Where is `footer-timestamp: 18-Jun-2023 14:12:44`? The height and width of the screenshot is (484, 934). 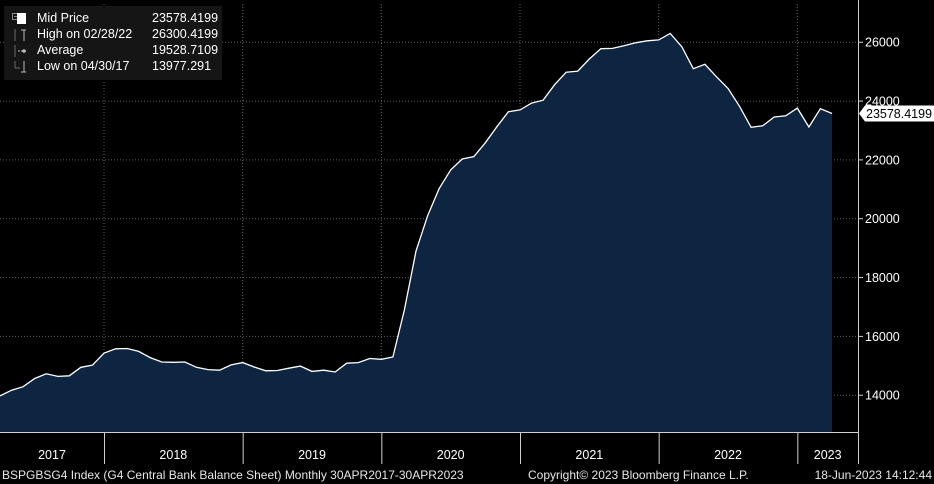
footer-timestamp: 18-Jun-2023 14:12:44 is located at coordinates (873, 475).